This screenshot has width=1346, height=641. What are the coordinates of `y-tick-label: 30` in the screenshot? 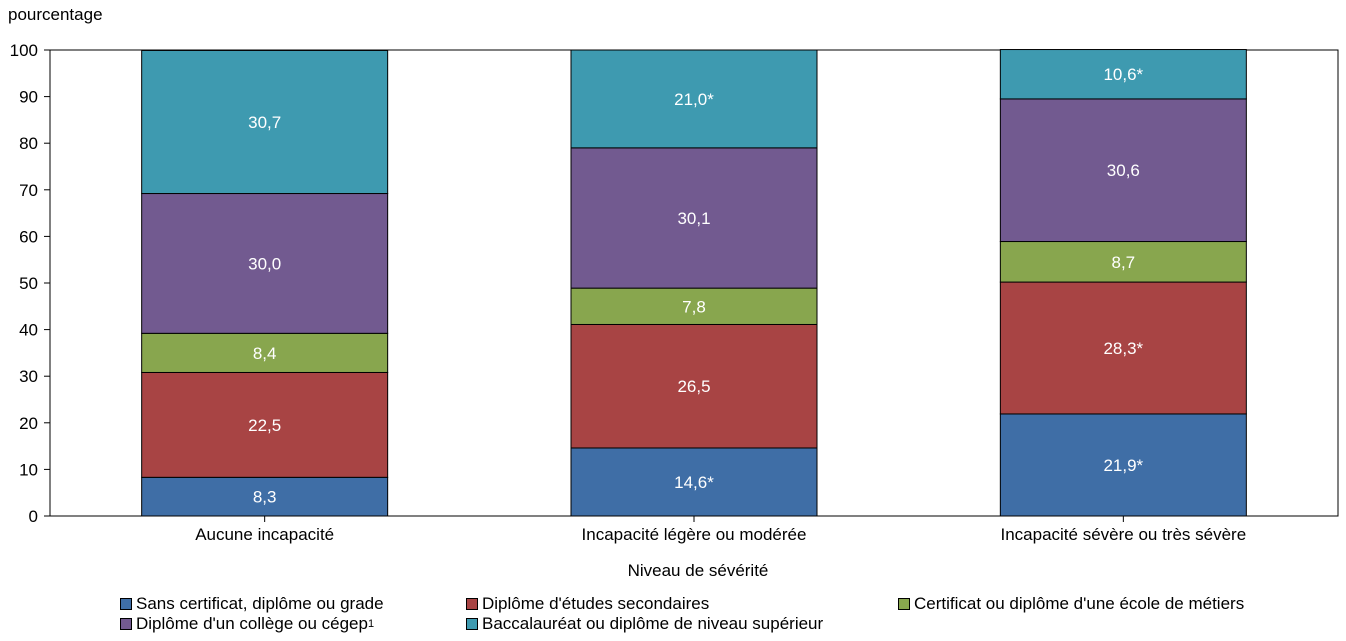 It's located at (28, 376).